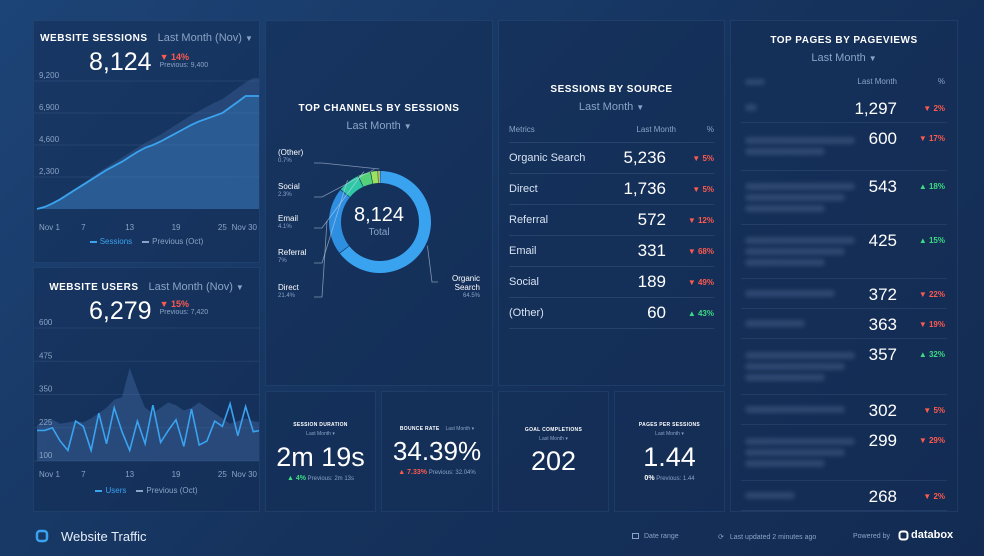  What do you see at coordinates (288, 223) in the screenshot?
I see `donut-label-email: Email 4.1%` at bounding box center [288, 223].